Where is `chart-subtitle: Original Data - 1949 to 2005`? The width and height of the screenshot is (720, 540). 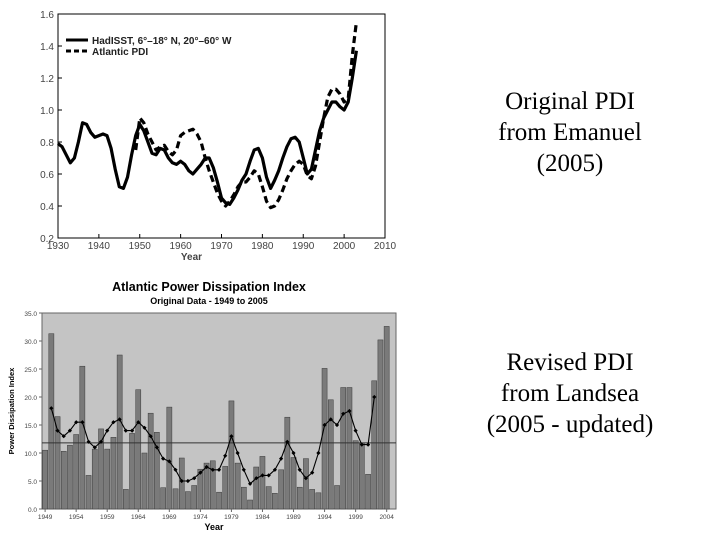
chart-subtitle: Original Data - 1949 to 2005 is located at coordinates (209, 301).